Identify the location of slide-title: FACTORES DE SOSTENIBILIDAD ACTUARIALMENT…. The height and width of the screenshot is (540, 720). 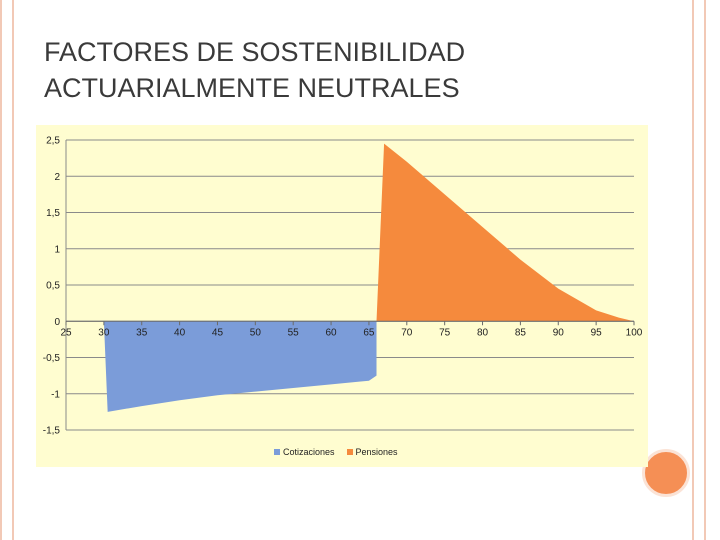
(255, 70).